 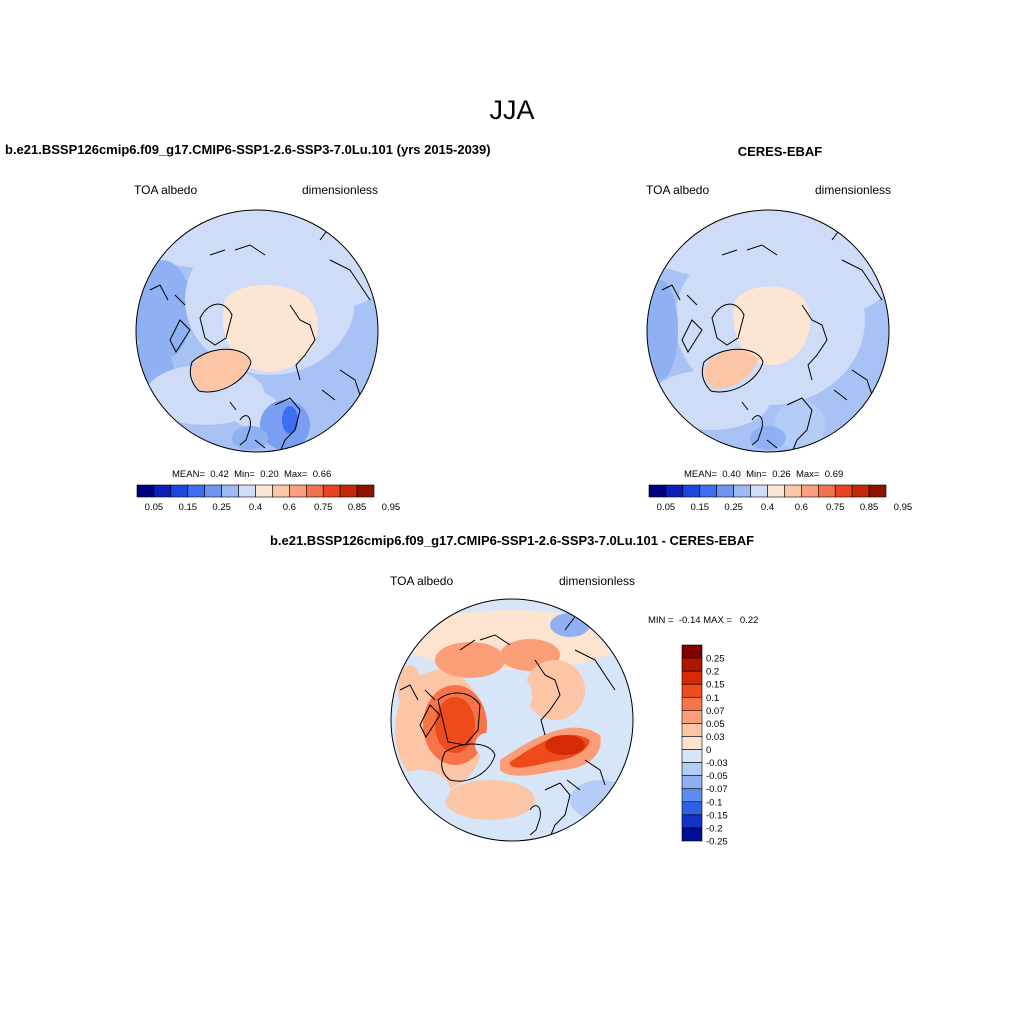 What do you see at coordinates (219, 474) in the screenshot?
I see `mean-value: 0.42` at bounding box center [219, 474].